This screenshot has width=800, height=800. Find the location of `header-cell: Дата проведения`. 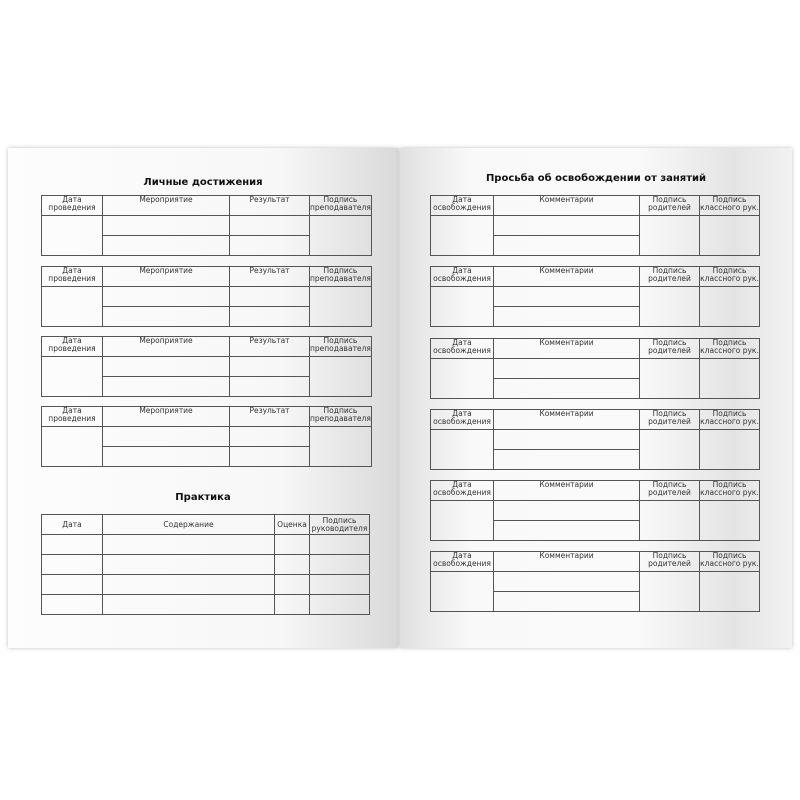

header-cell: Дата проведения is located at coordinates (72, 205).